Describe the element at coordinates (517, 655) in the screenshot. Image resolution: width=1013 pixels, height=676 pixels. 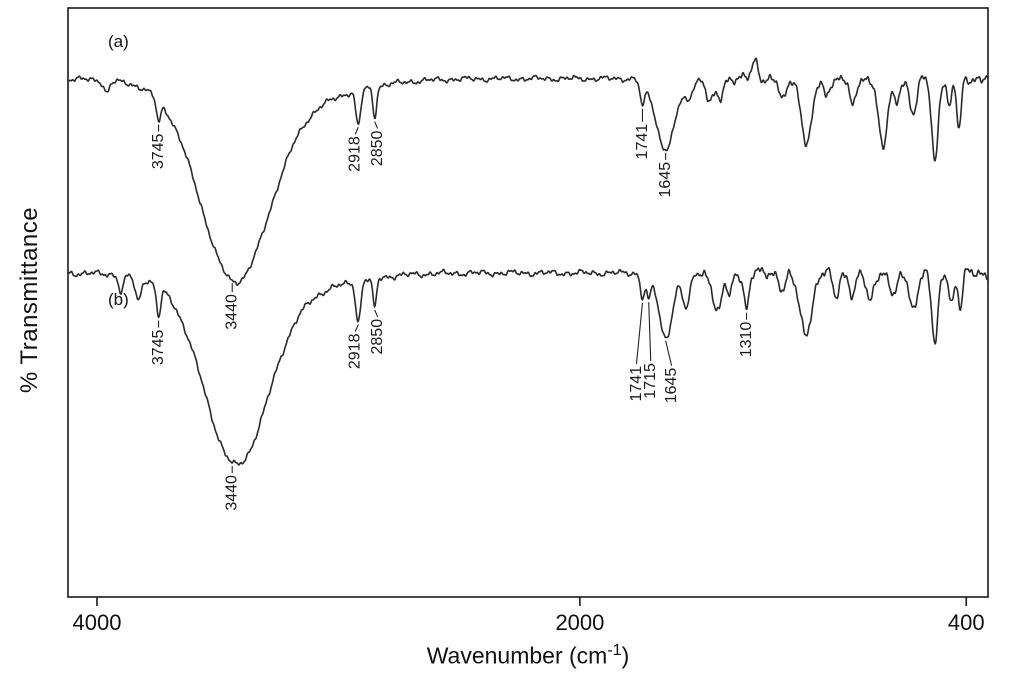
I see `x-axis-title-main: Wavenumber (cm` at that location.